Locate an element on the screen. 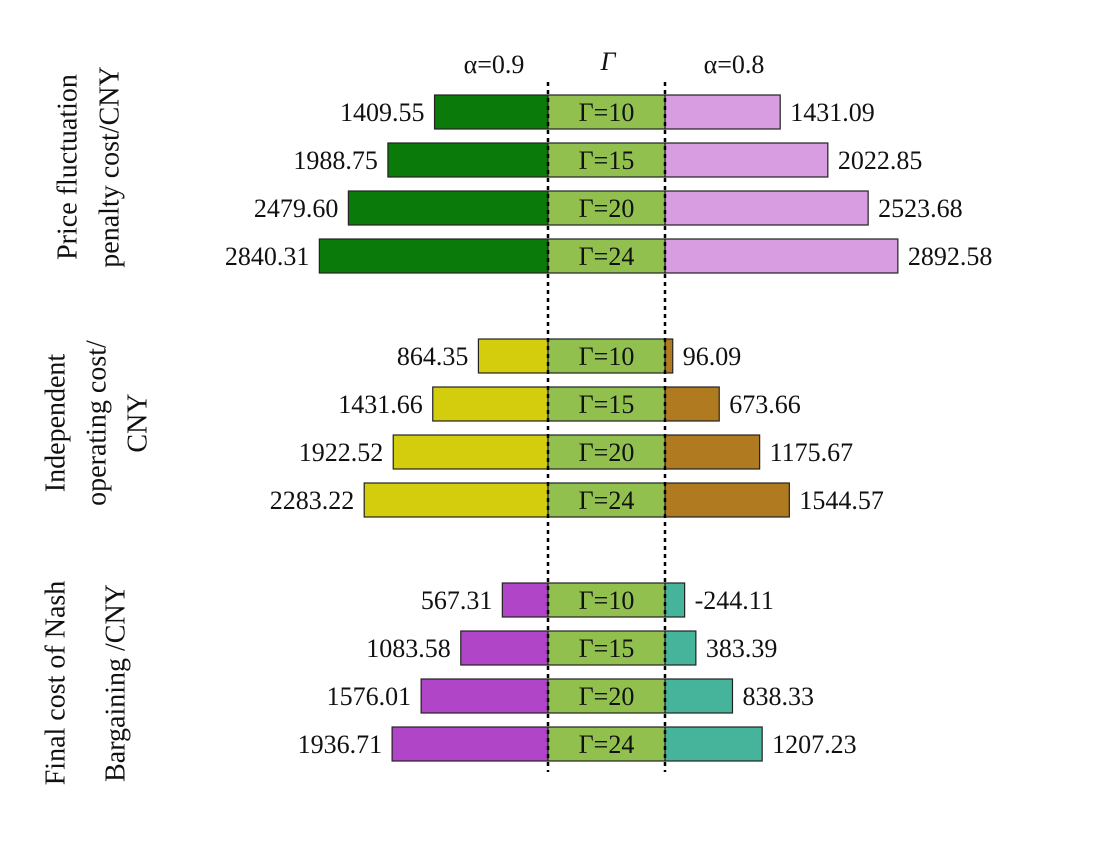  group-2-center-label-4: Γ=24 is located at coordinates (607, 500).